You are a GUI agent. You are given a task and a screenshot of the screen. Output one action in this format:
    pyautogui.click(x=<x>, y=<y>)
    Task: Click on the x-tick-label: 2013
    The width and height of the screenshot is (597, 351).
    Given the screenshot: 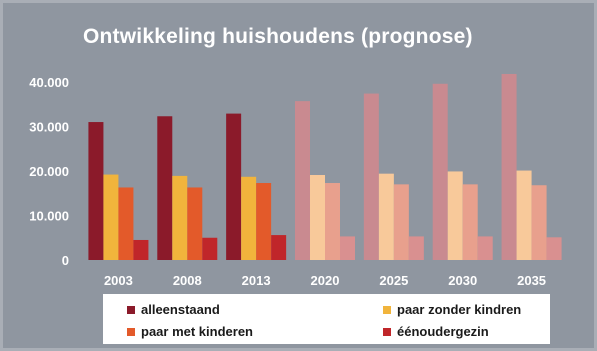 What is the action you would take?
    pyautogui.click(x=256, y=280)
    